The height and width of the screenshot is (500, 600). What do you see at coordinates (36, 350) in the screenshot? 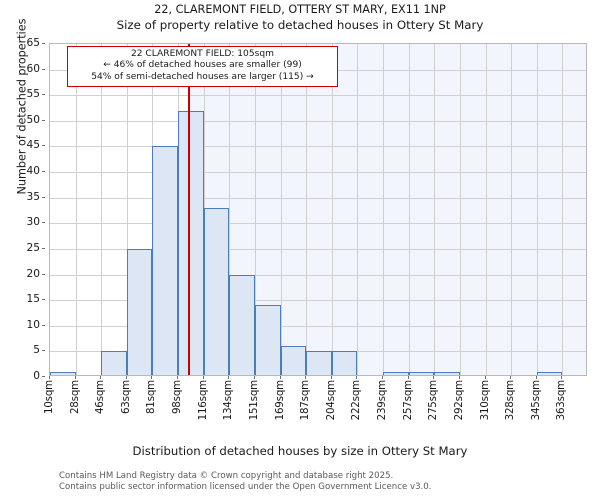
I see `y-tick-label: 5` at bounding box center [36, 350].